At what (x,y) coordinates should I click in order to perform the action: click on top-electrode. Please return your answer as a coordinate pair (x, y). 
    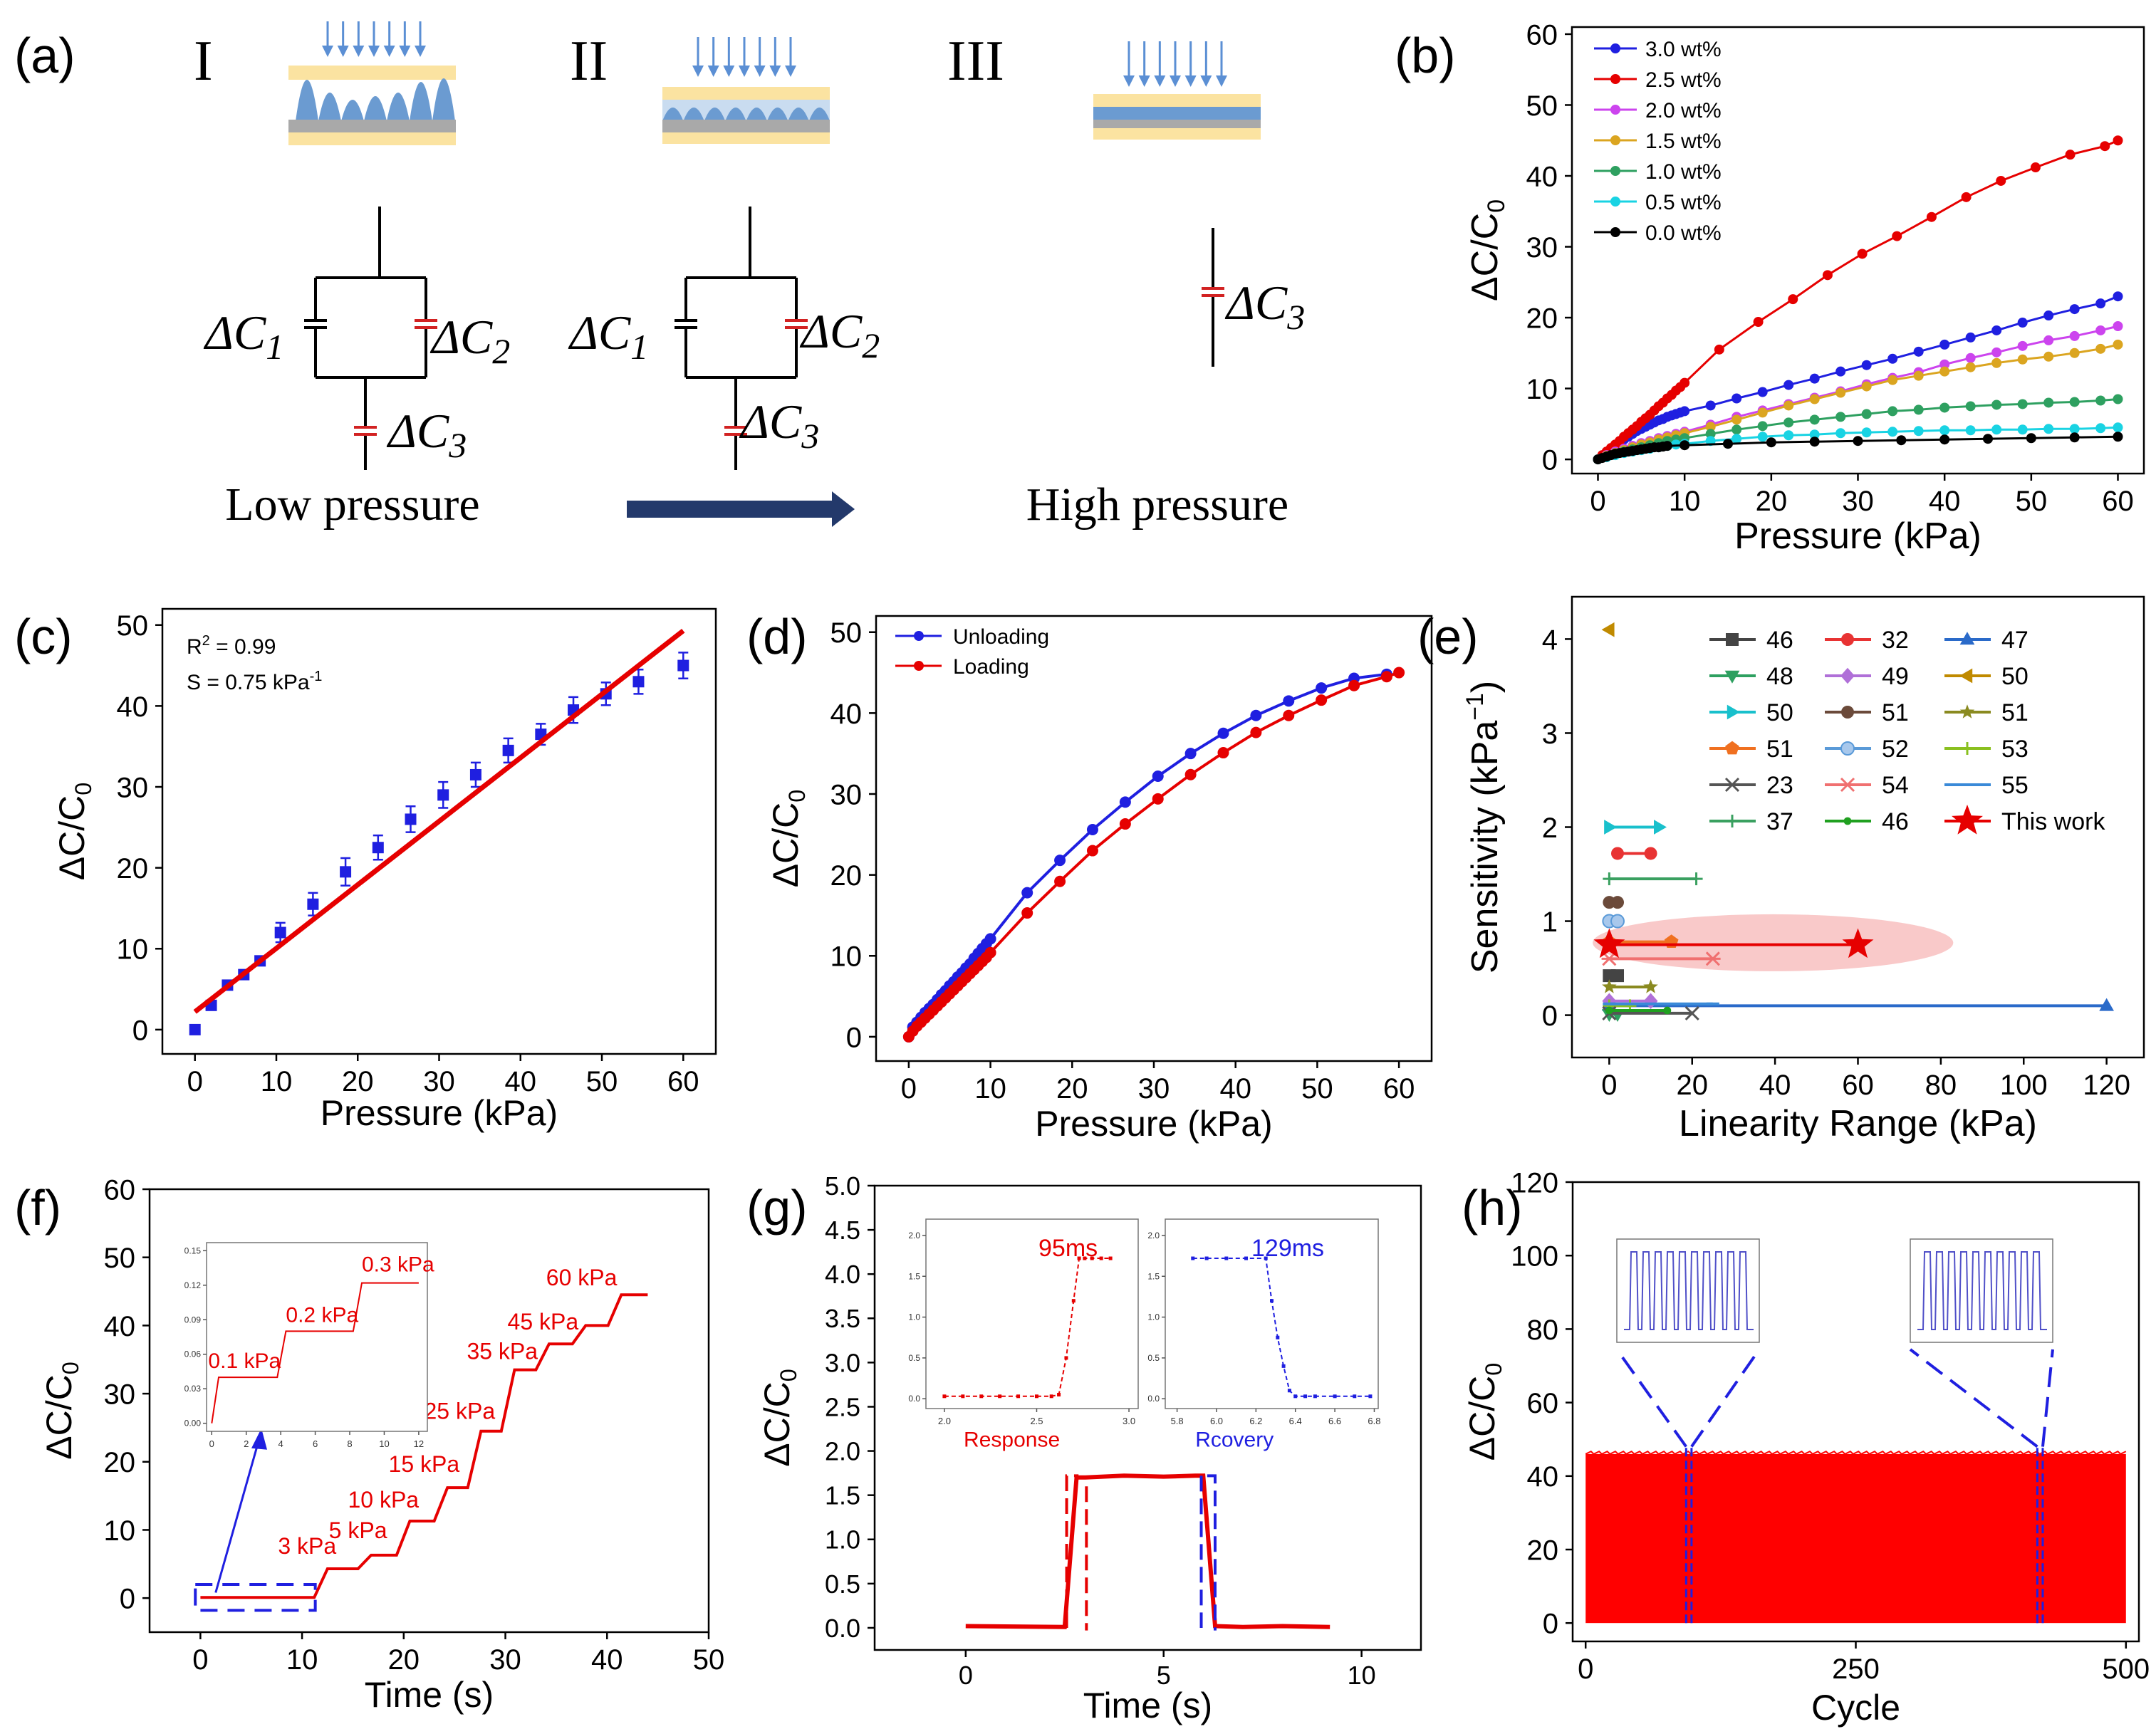
    Looking at the image, I should click on (372, 73).